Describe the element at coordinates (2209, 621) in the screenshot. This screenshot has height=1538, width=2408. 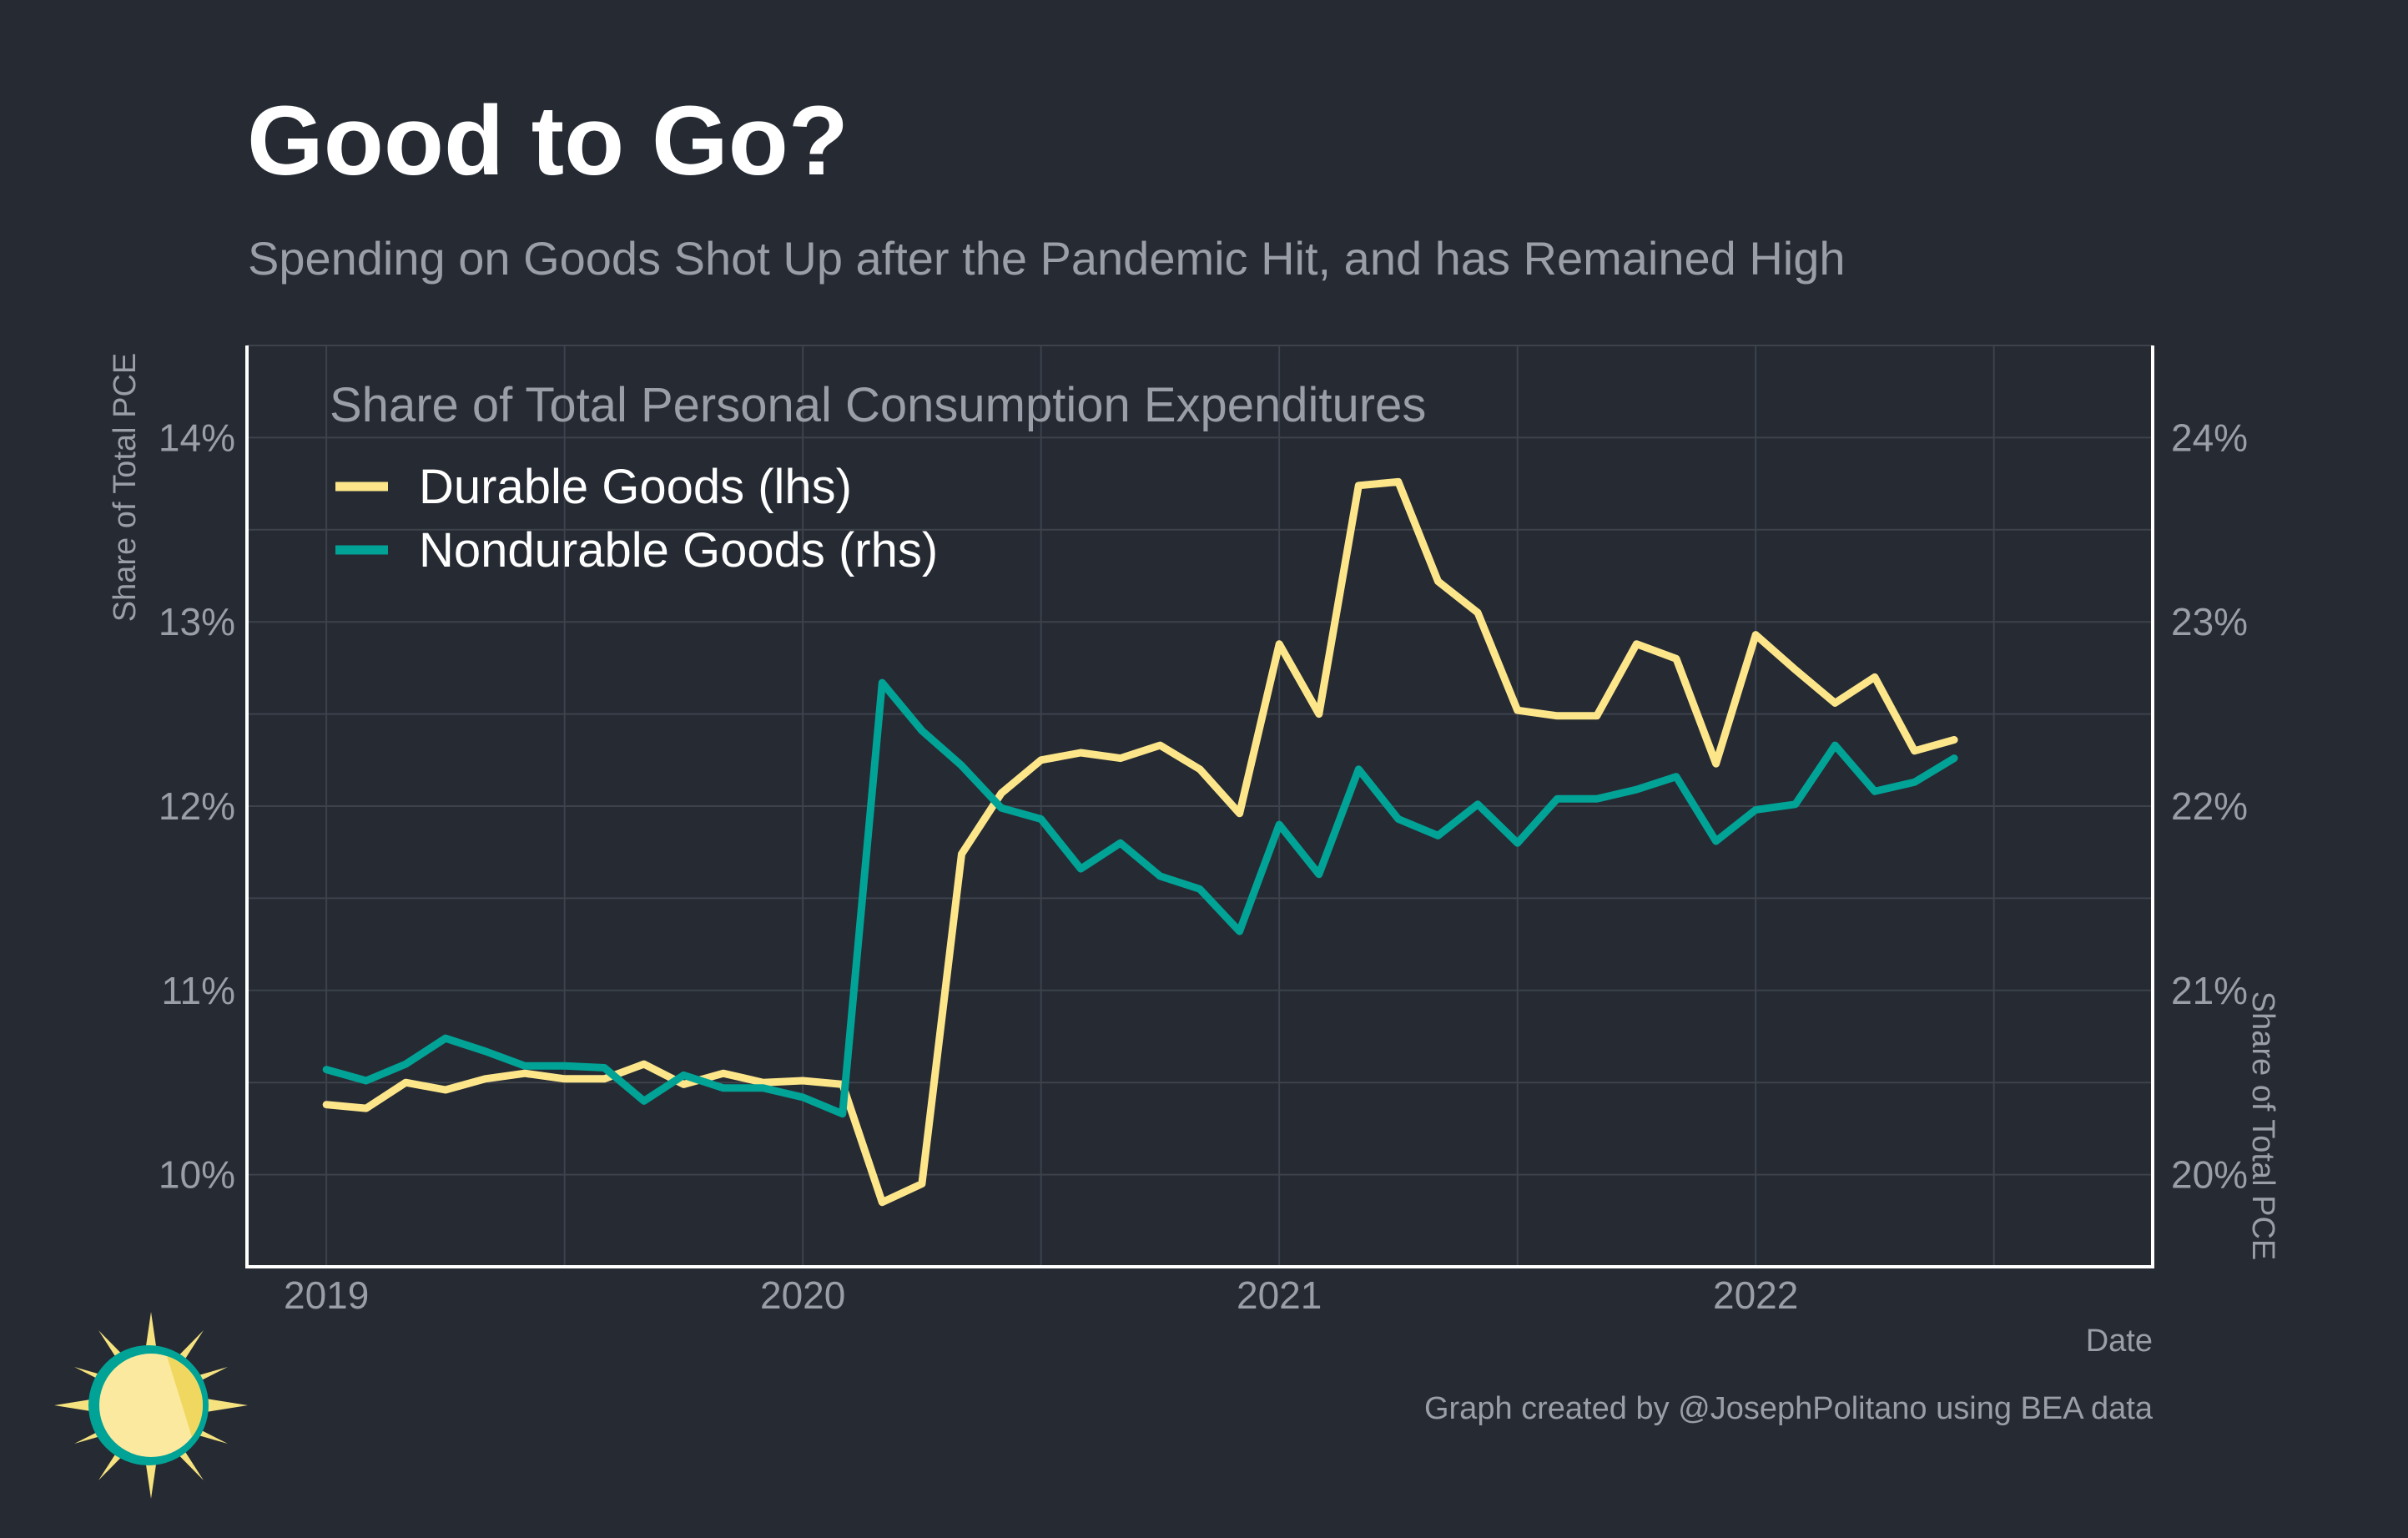
I see `y-right-tick-label: 23%` at that location.